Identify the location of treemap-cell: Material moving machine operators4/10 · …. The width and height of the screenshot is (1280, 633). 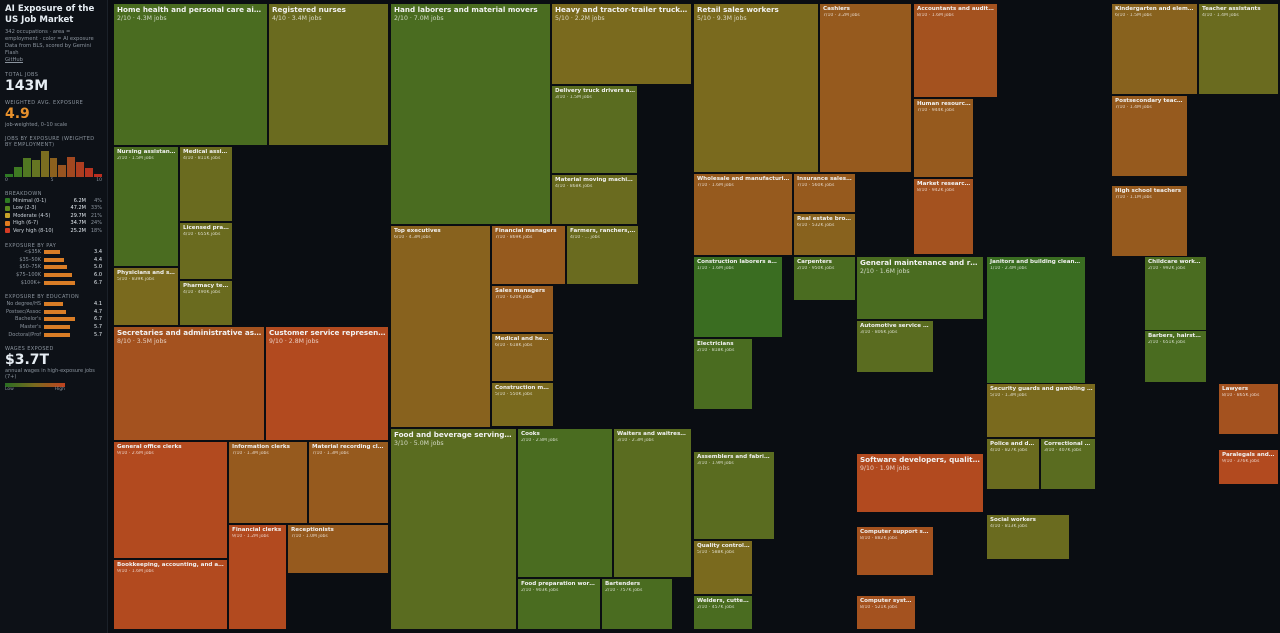
(594, 199).